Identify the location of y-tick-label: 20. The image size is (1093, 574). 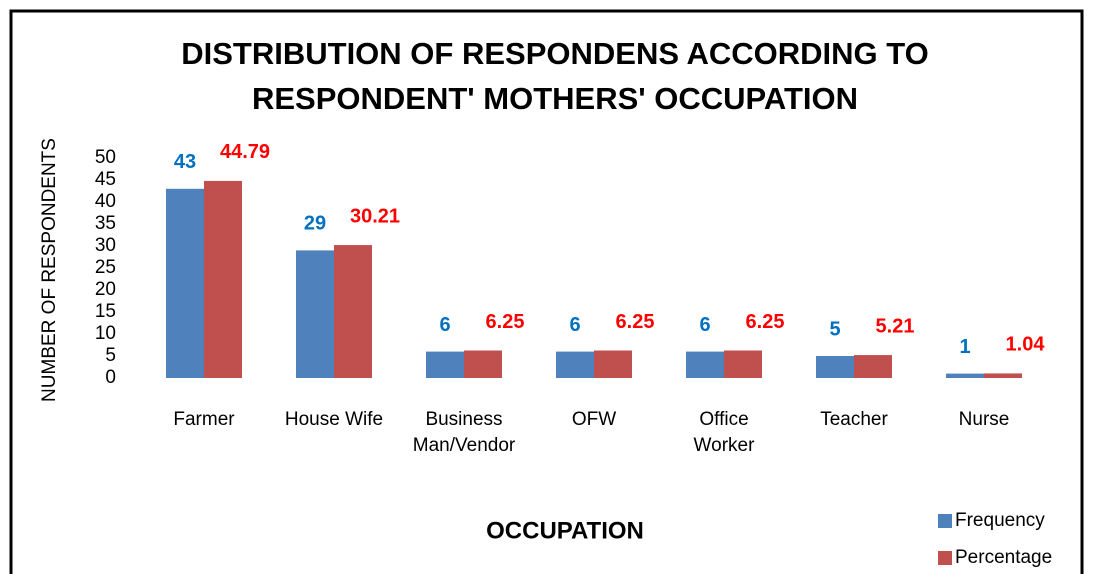
(105, 289).